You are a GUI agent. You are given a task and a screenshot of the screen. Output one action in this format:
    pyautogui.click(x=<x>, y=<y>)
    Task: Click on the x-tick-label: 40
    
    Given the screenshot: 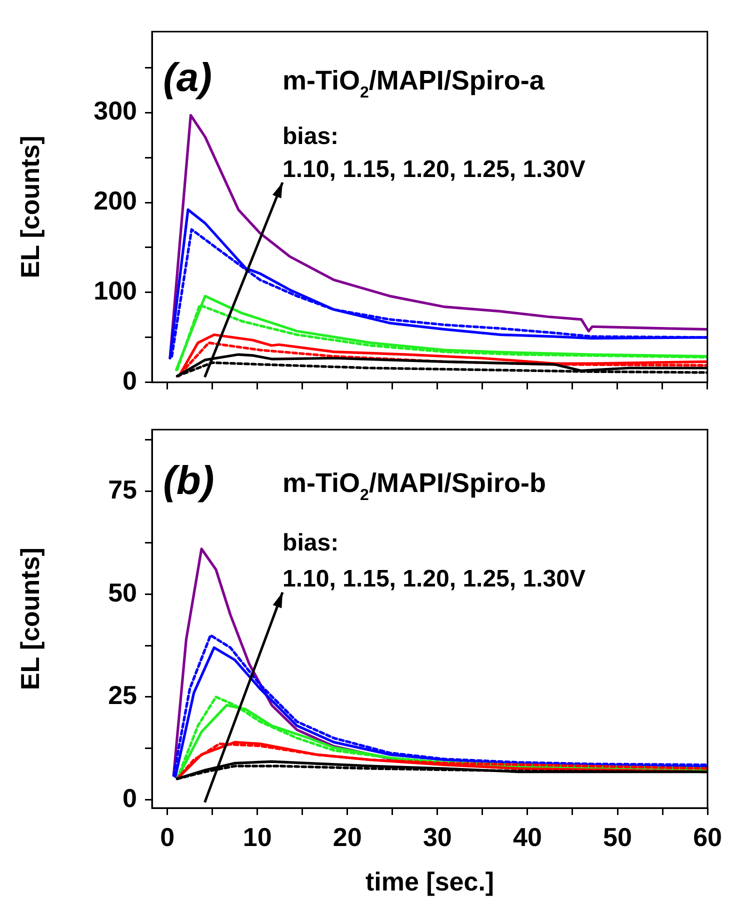 What is the action you would take?
    pyautogui.click(x=527, y=837)
    